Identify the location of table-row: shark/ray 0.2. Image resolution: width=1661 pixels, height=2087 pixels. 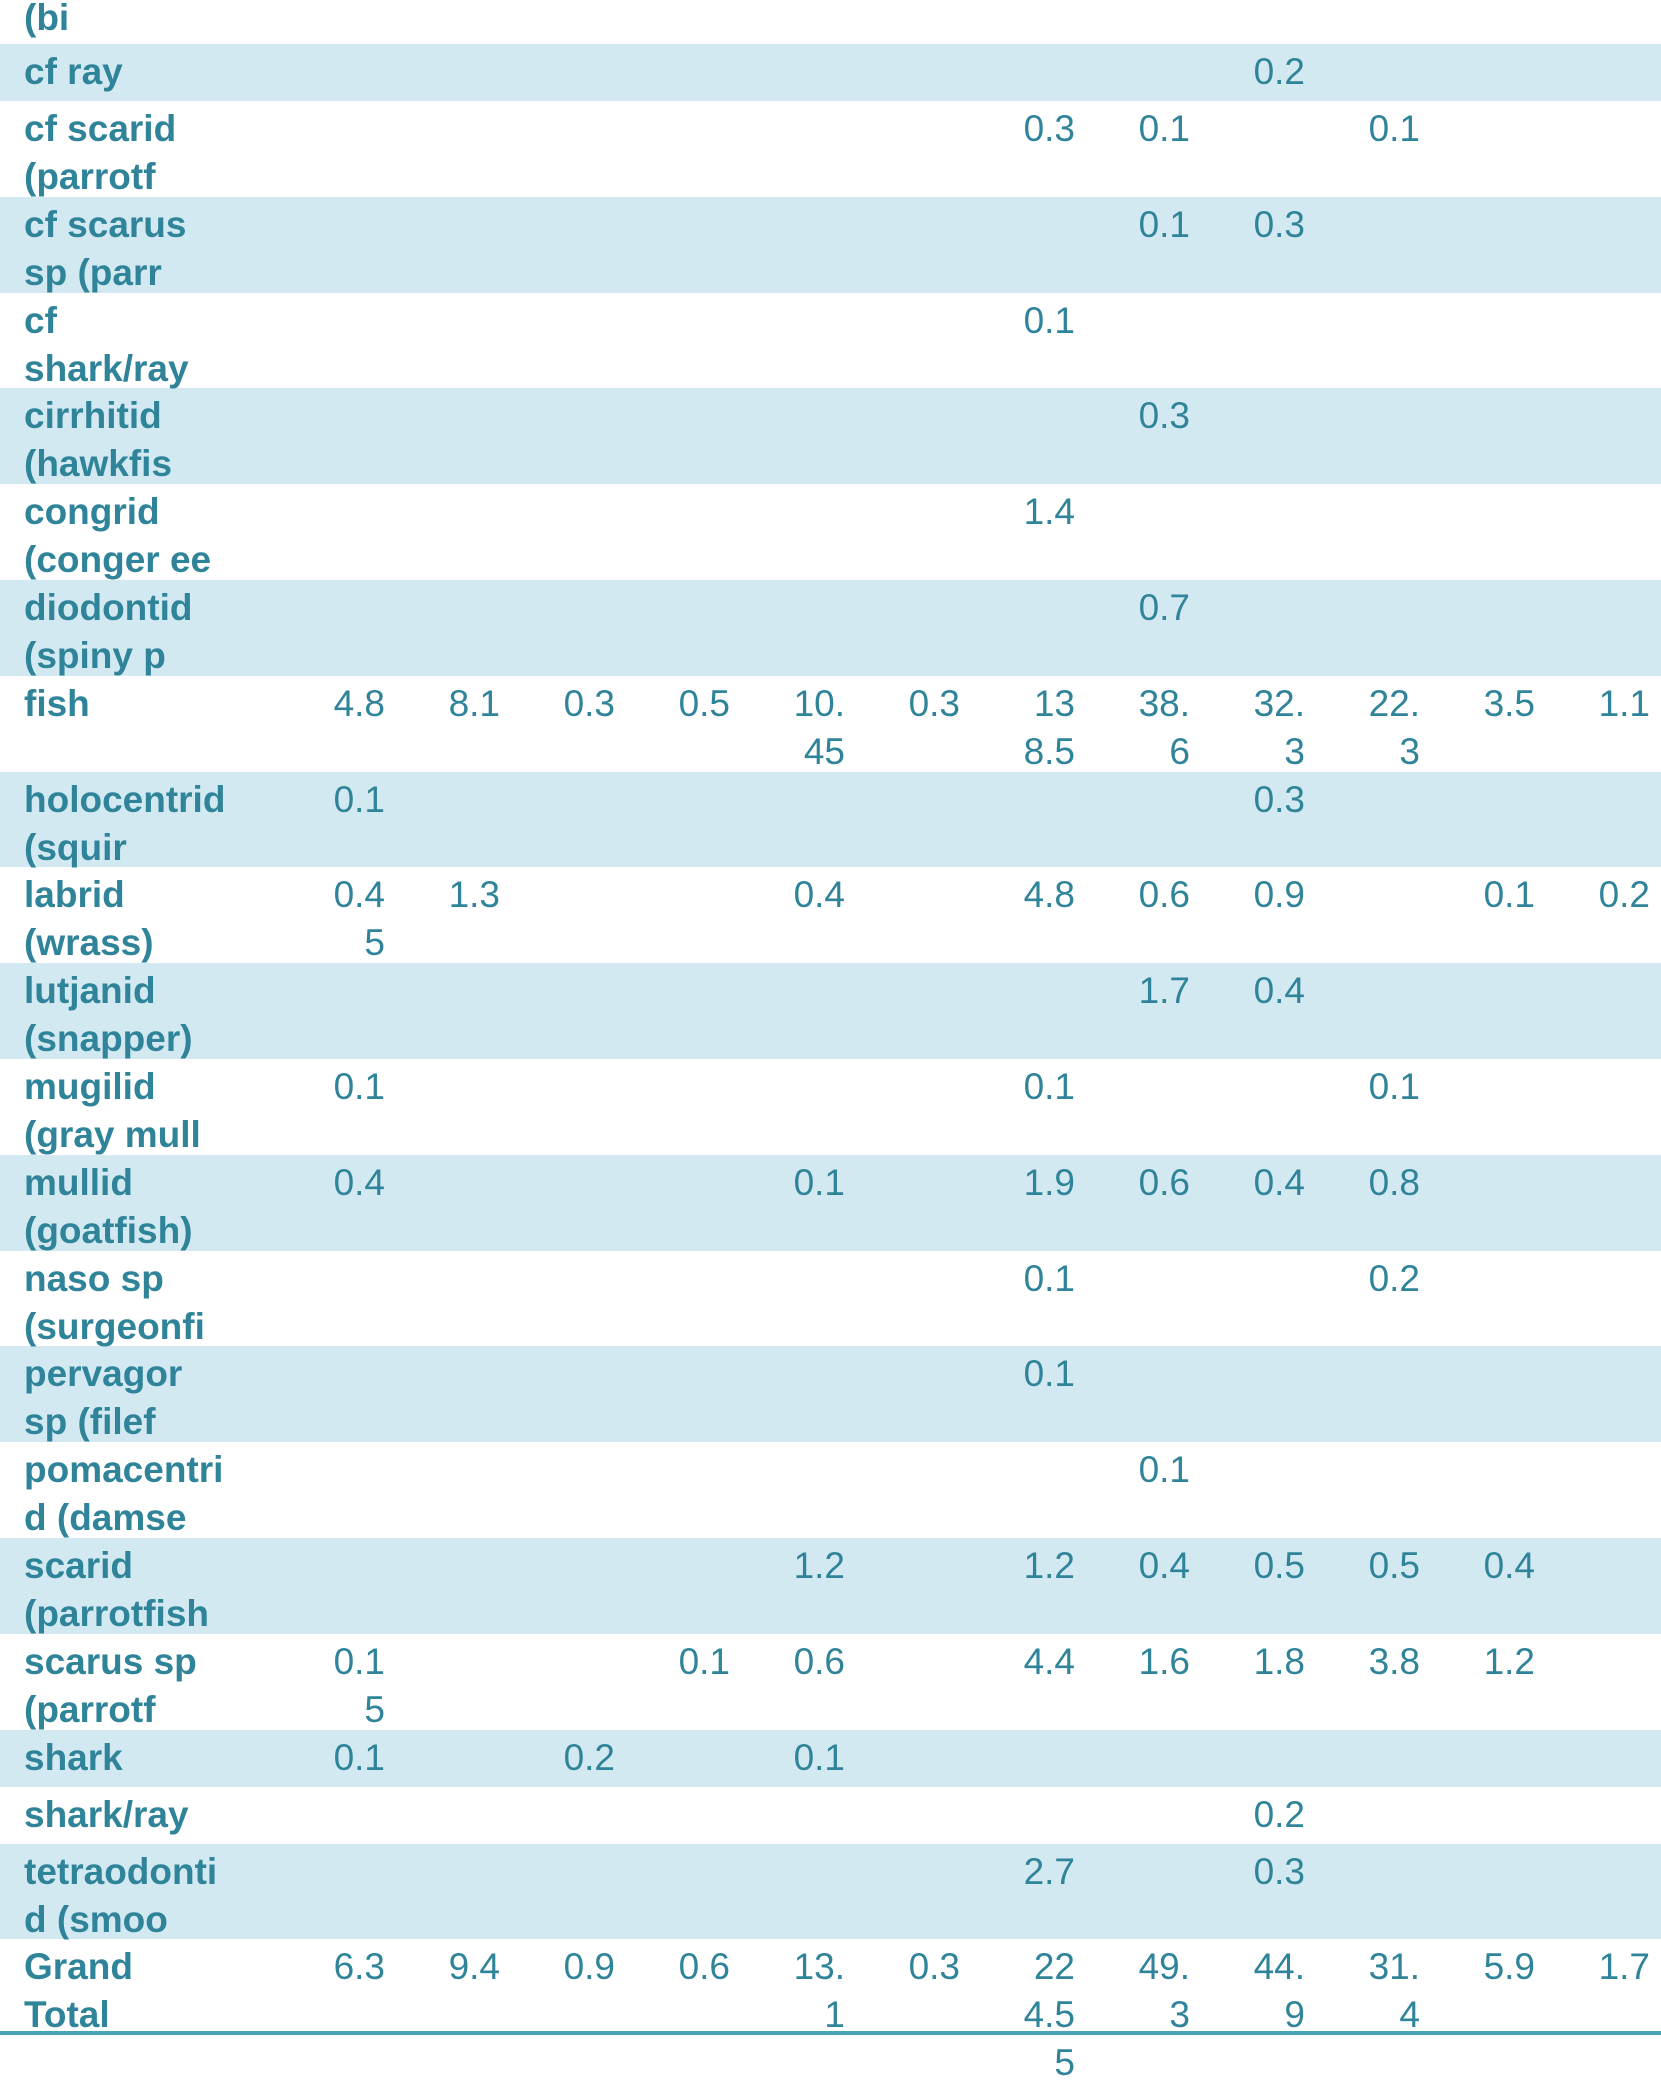
(830, 1815).